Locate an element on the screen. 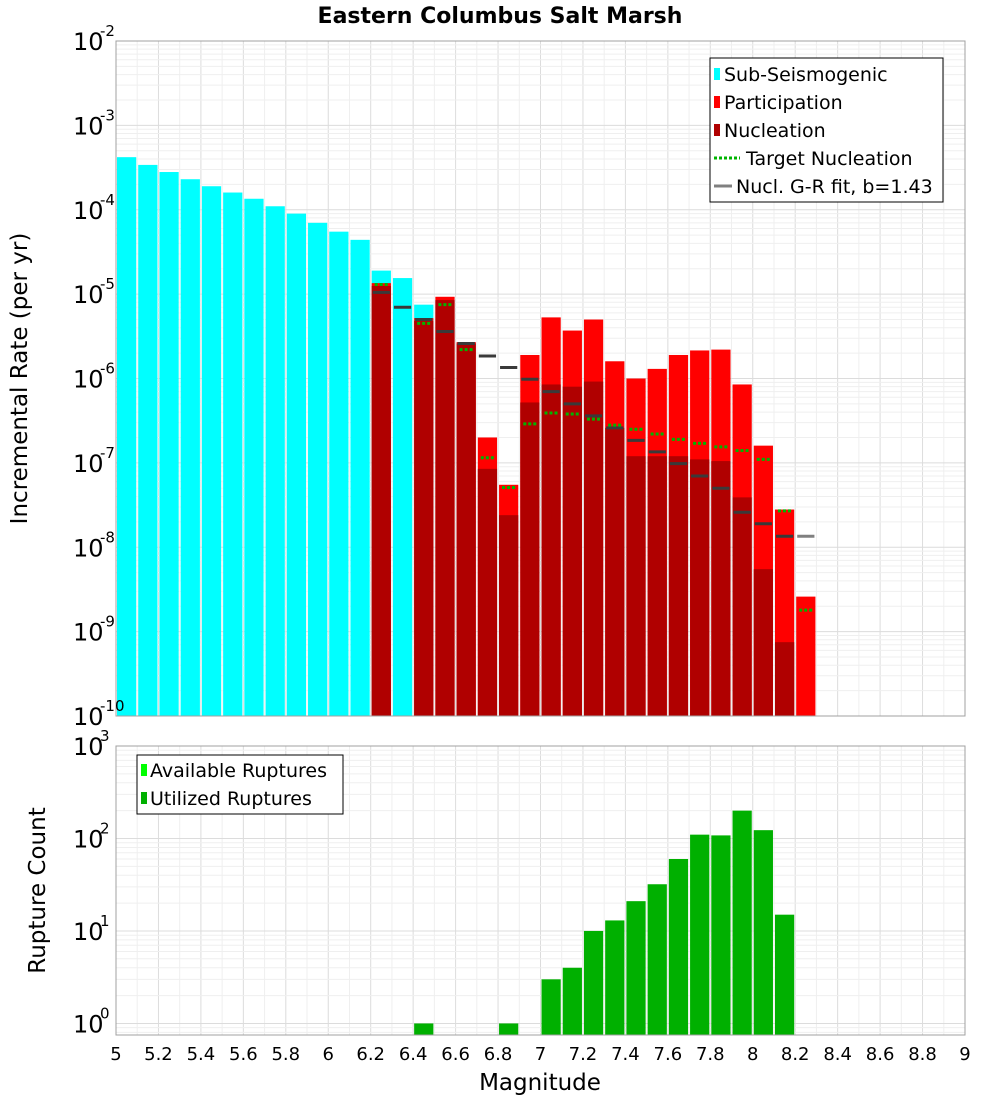 This screenshot has width=1000, height=1100. count-legend: Available Ruptures Utilized Ruptures is located at coordinates (240, 784).